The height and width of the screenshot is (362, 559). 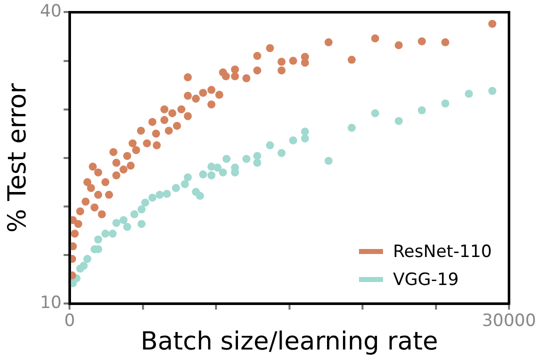 I want to click on y-axis-title: % Test error, so click(x=17, y=157).